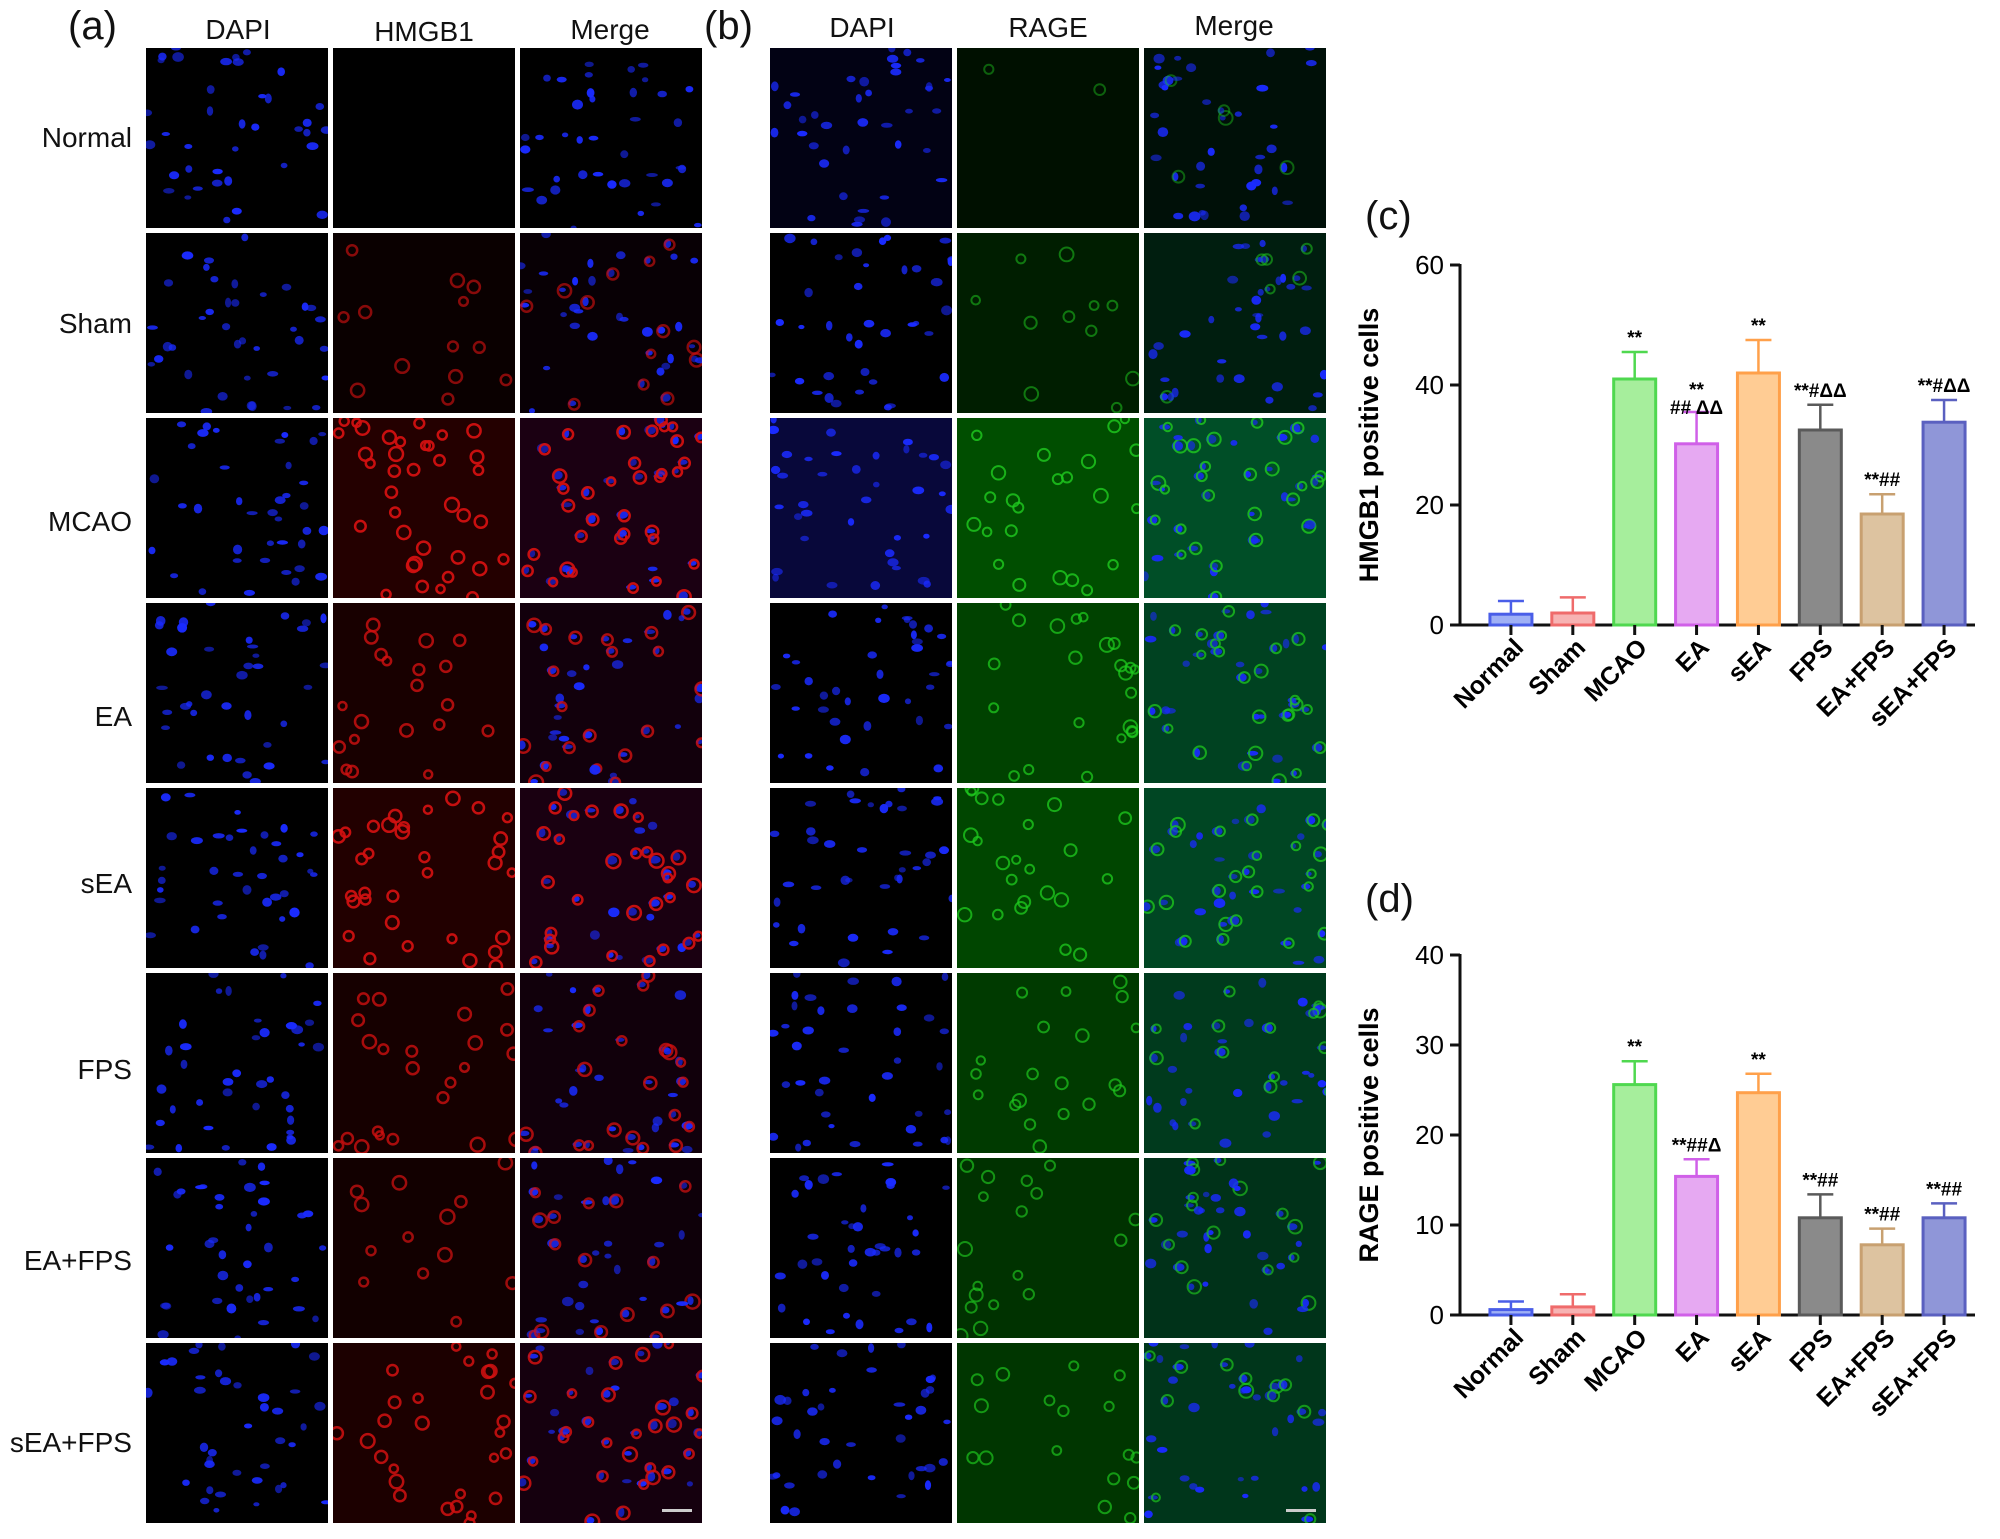  Describe the element at coordinates (1429, 1135) in the screenshot. I see `chart-d-y-tick-label: 20` at that location.